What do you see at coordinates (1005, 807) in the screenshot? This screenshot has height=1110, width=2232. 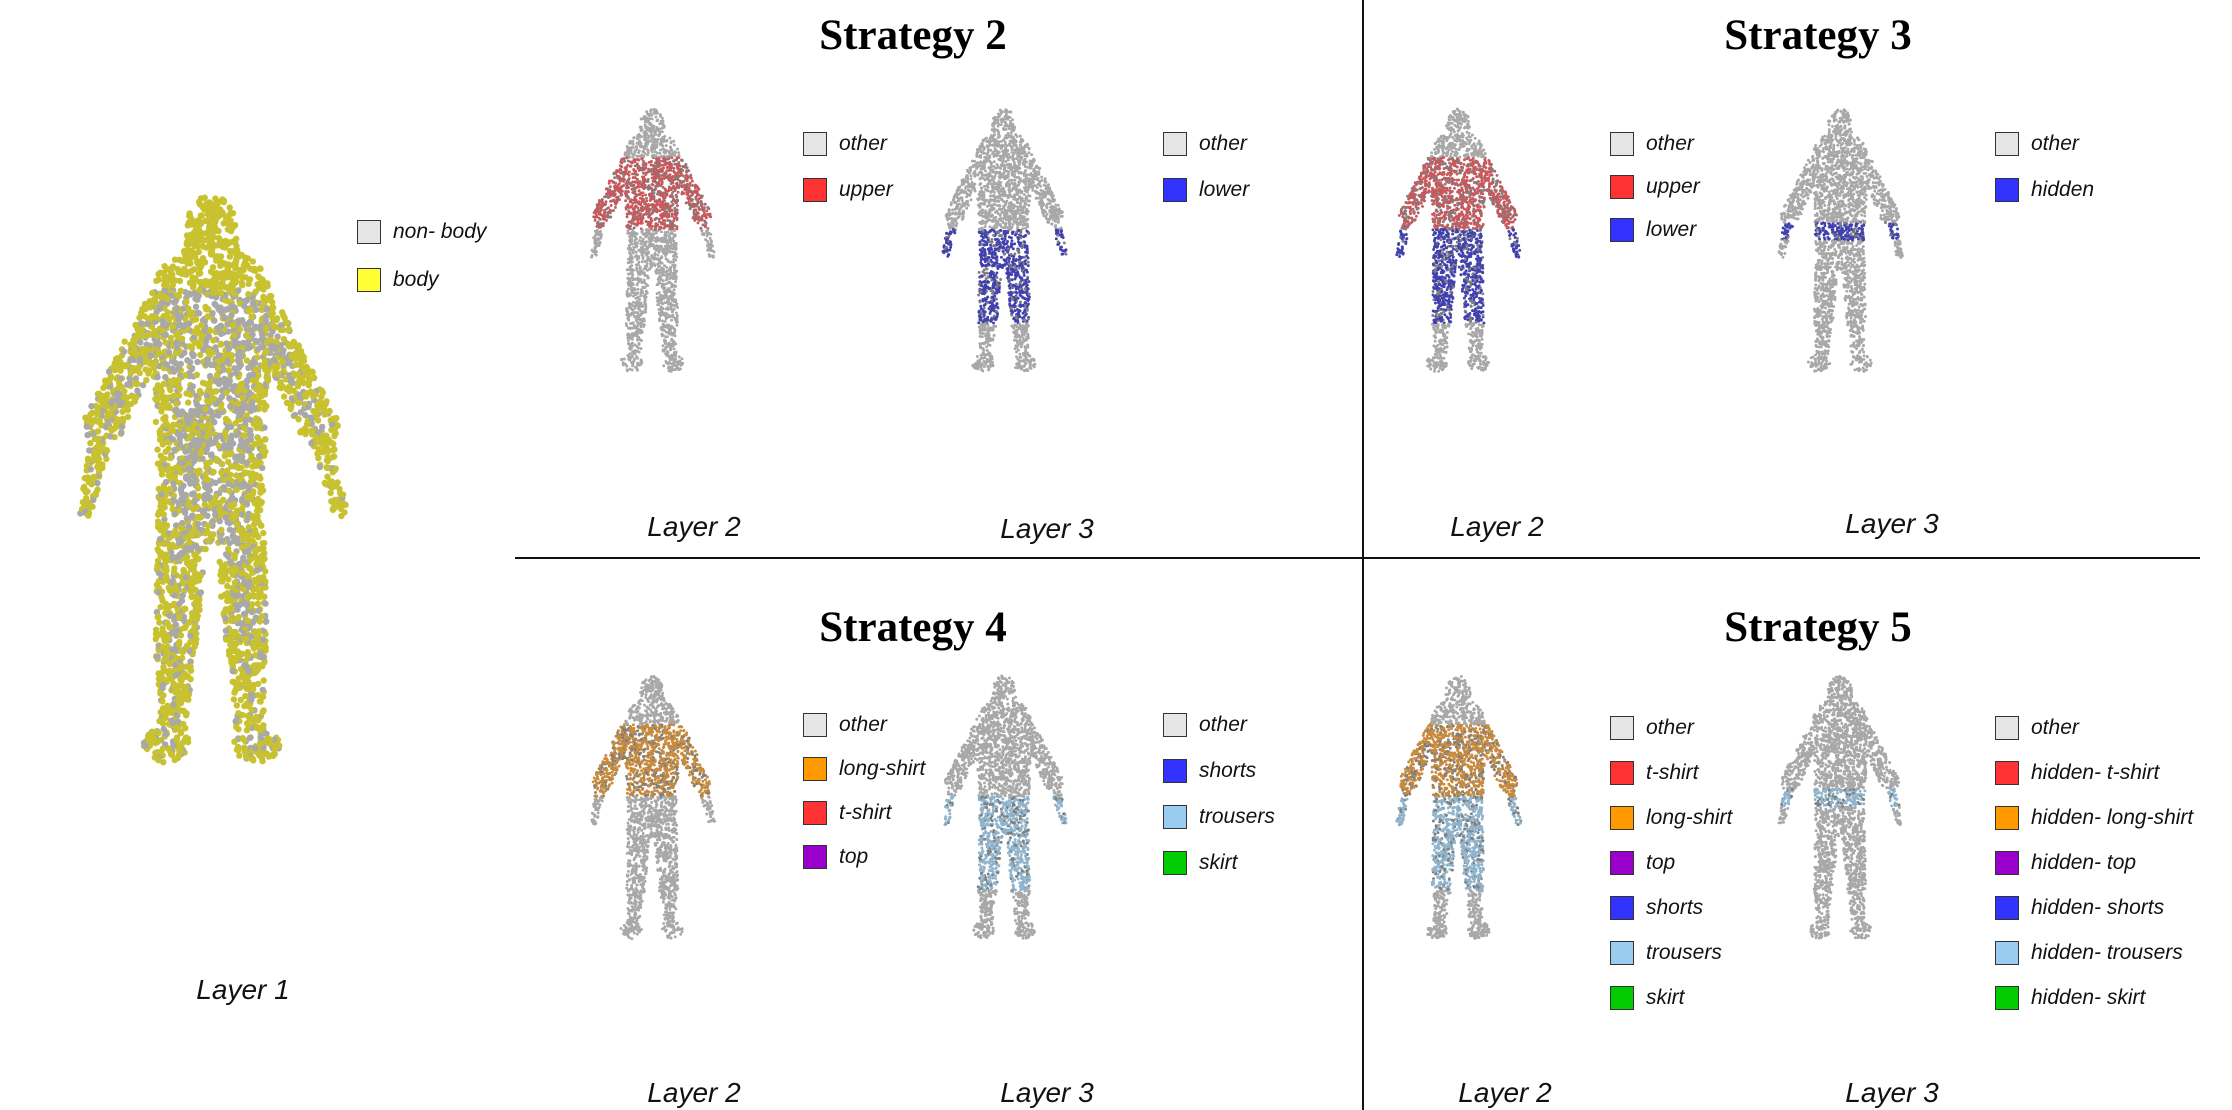 I see `s4-layer3-figure` at bounding box center [1005, 807].